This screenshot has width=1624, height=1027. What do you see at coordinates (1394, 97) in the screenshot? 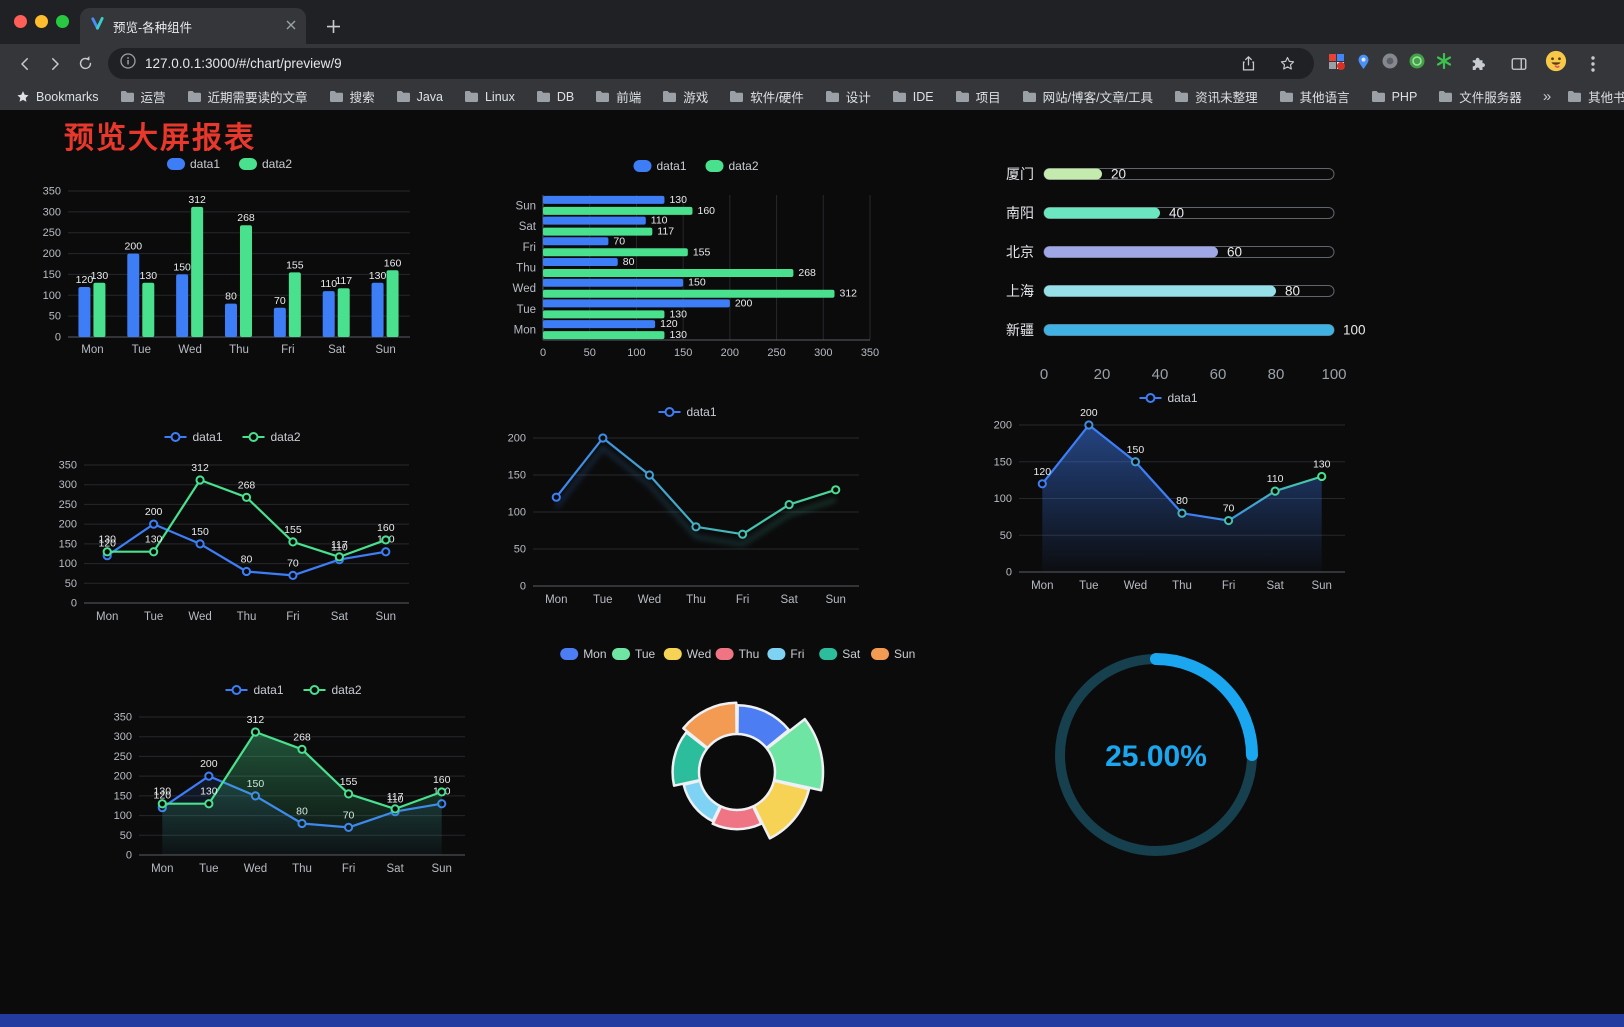
I see `bookmark-folder: PHP` at bounding box center [1394, 97].